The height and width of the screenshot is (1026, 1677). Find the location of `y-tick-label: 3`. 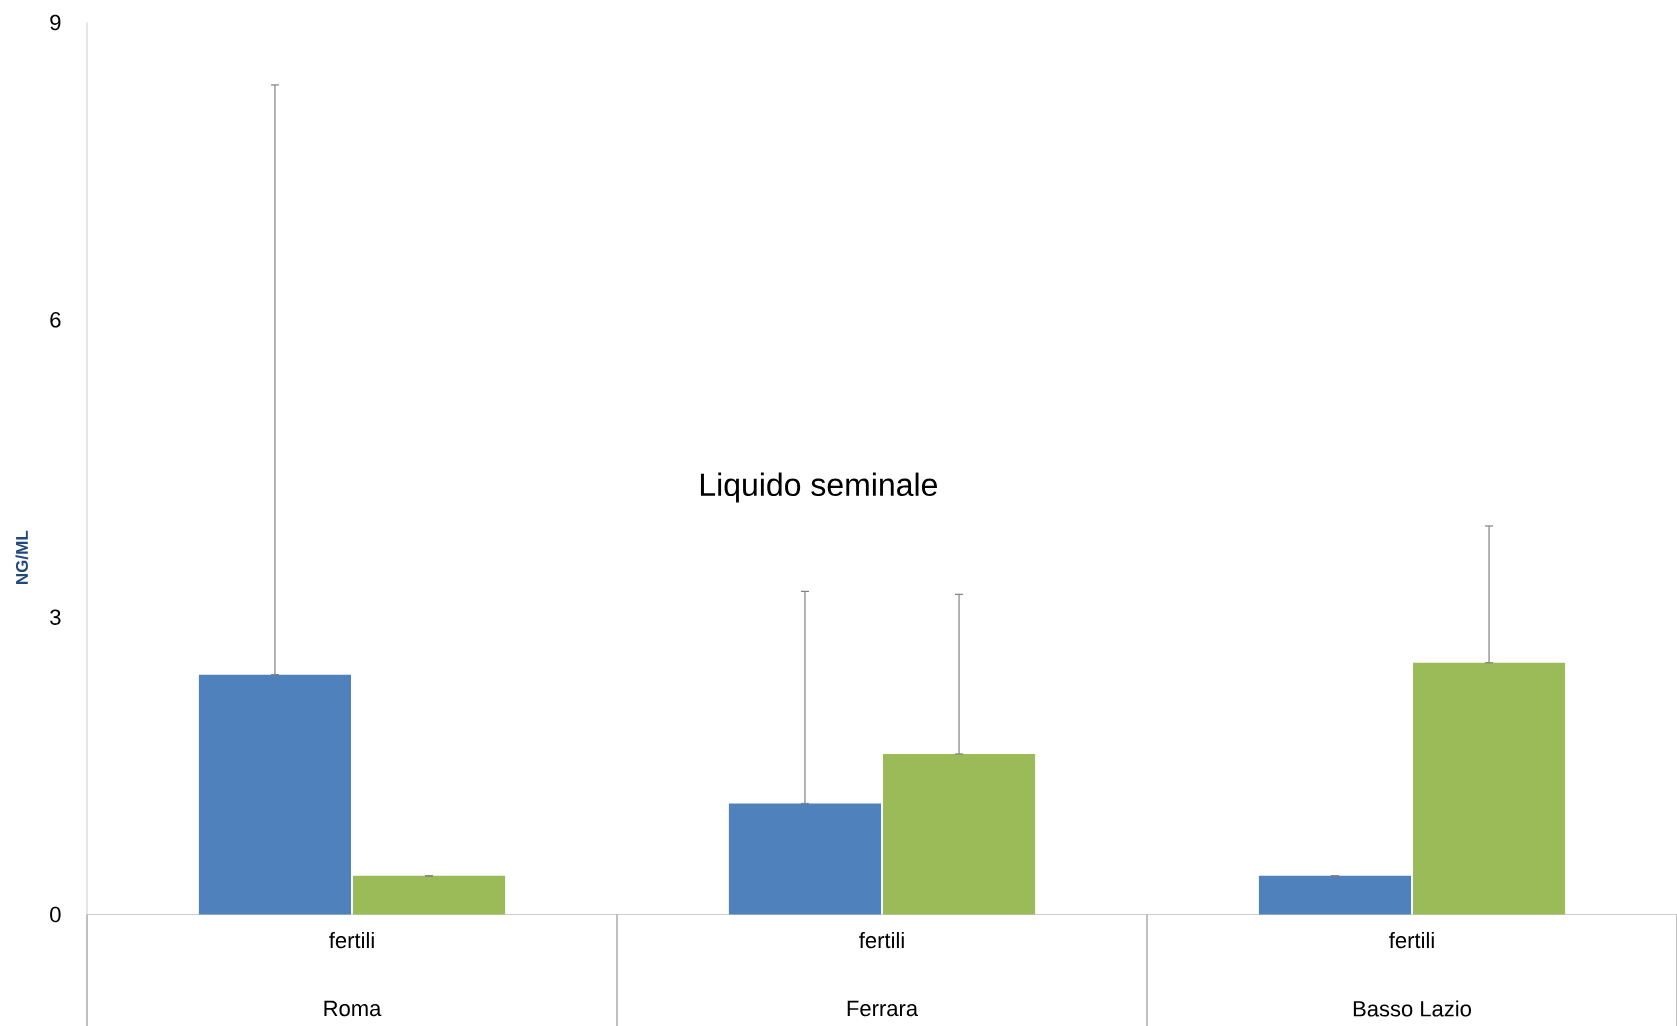

y-tick-label: 3 is located at coordinates (55, 617).